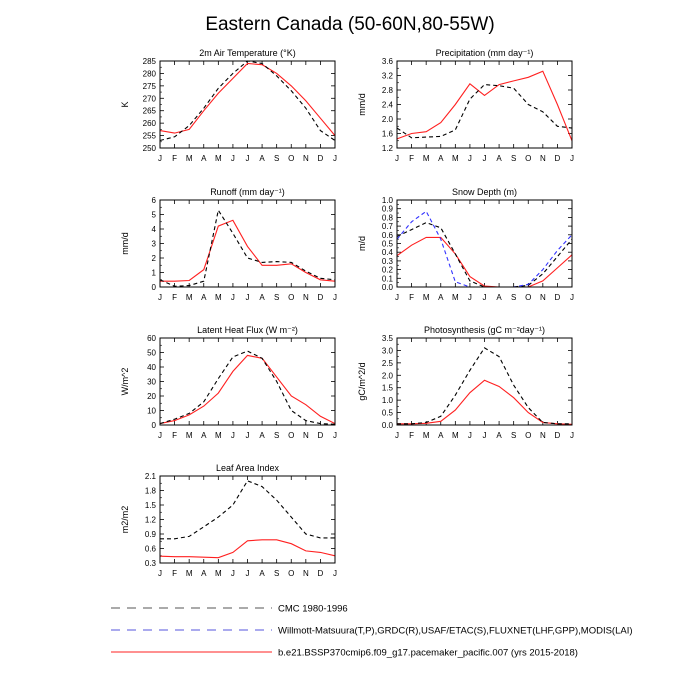 This screenshot has height=700, width=700. Describe the element at coordinates (247, 243) in the screenshot. I see `plot-frame` at that location.